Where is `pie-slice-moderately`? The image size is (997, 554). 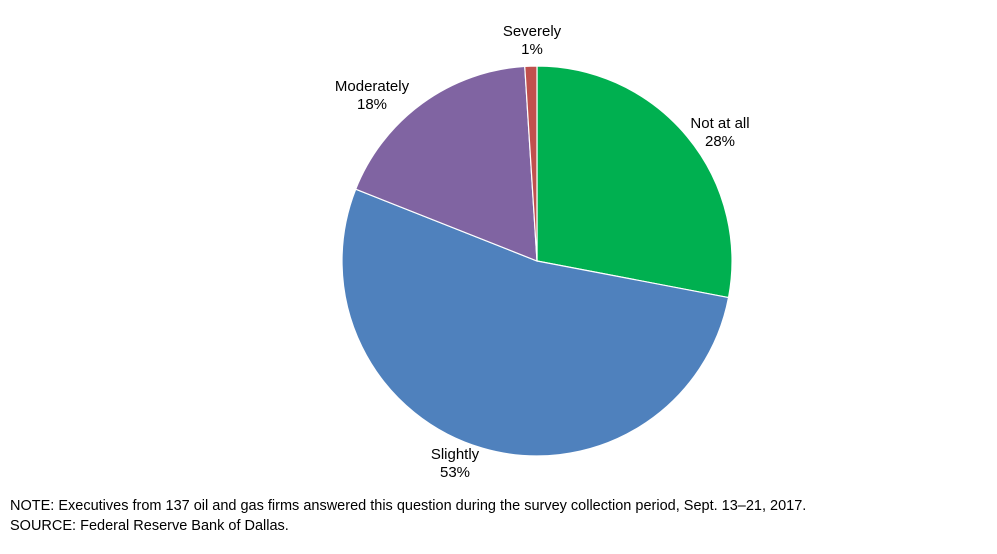 pie-slice-moderately is located at coordinates (446, 163).